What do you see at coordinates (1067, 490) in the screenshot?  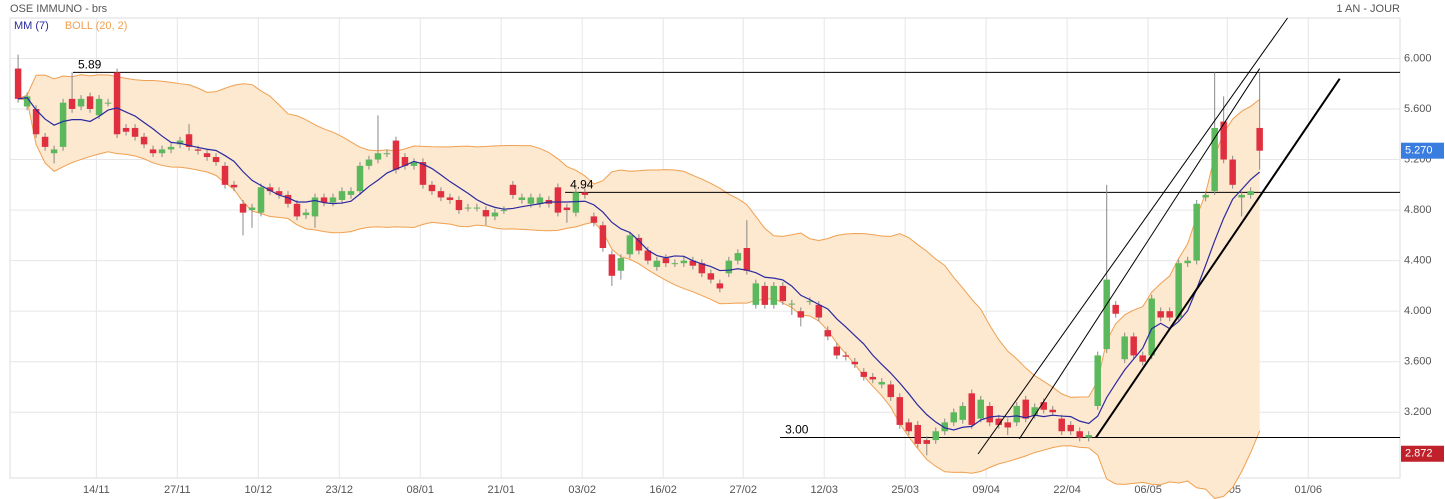 I see `x-tick-label: 22/04` at bounding box center [1067, 490].